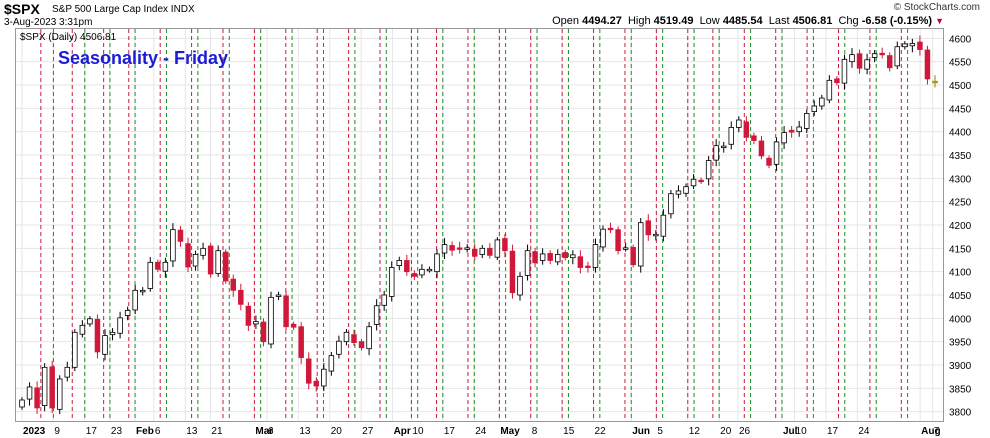 This screenshot has height=438, width=990. I want to click on index-name: S&P 500 Large Cap Index INDX, so click(123, 9).